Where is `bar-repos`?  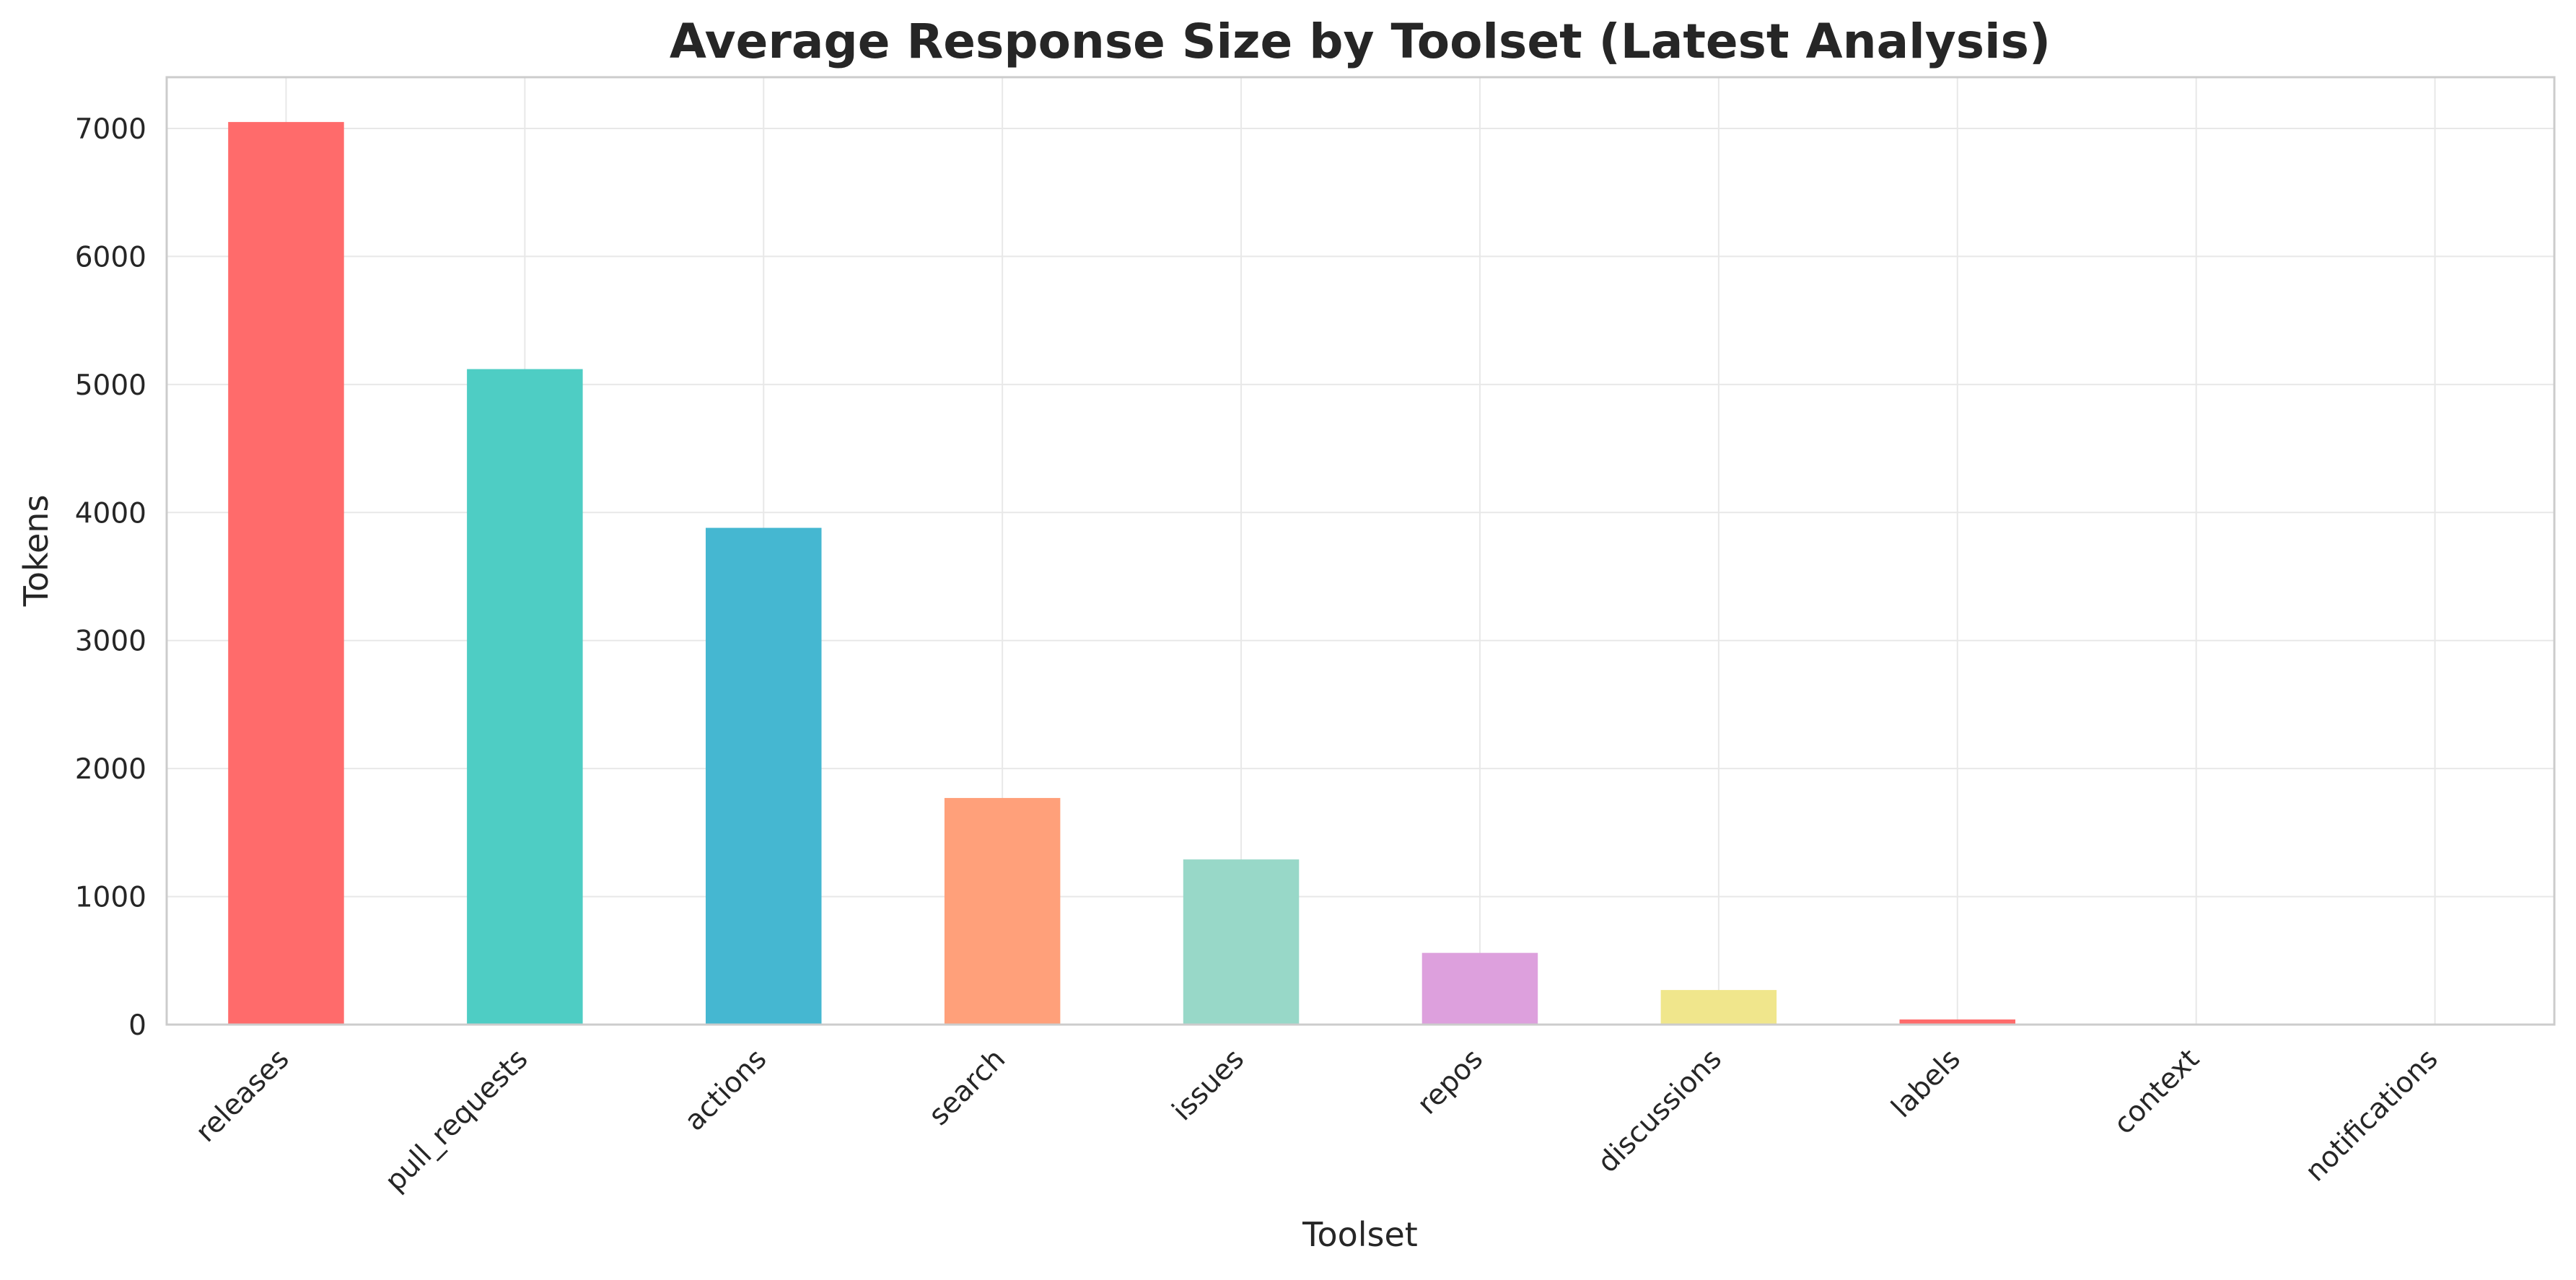 bar-repos is located at coordinates (1479, 988).